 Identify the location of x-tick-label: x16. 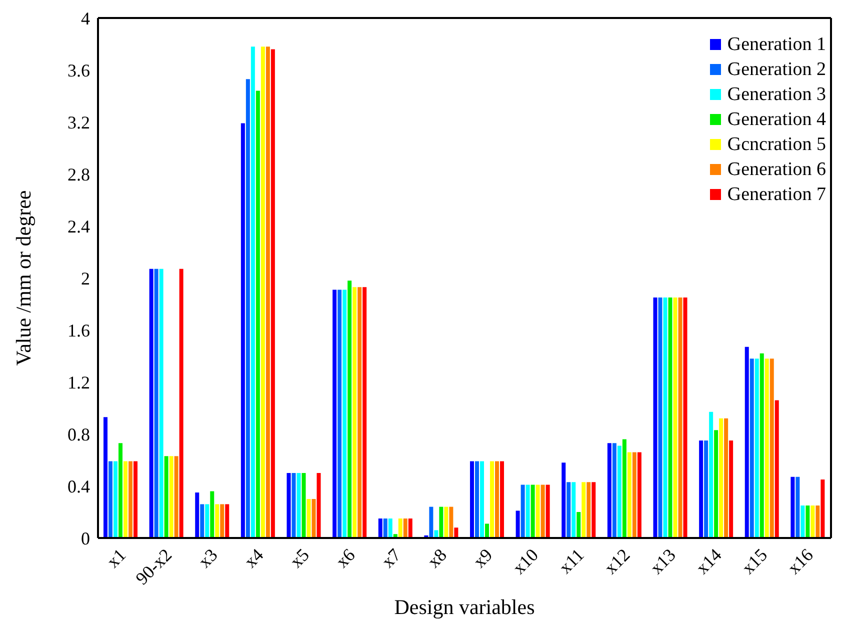
(800, 561).